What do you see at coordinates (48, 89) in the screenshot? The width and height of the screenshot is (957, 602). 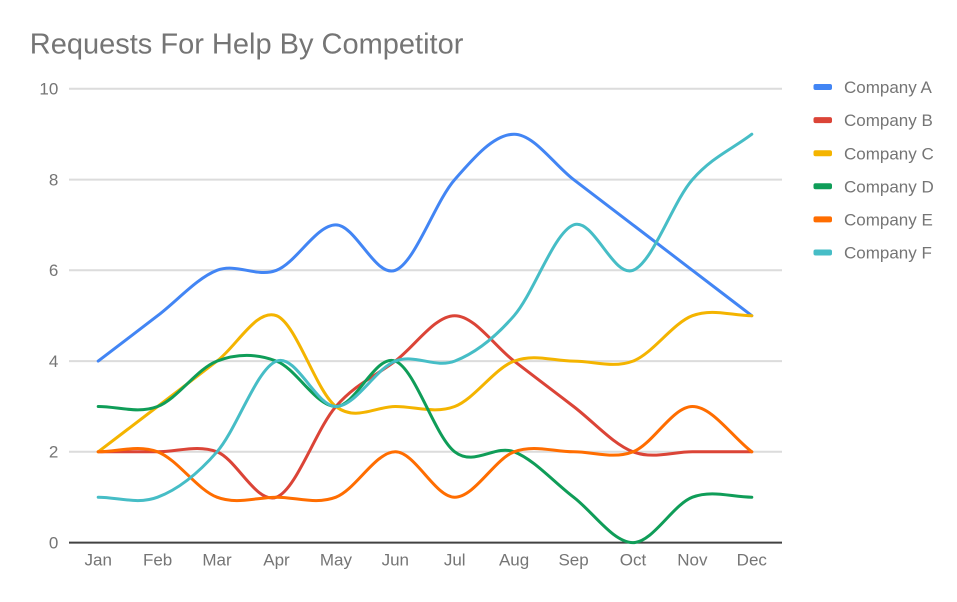 I see `svg-text: 10` at bounding box center [48, 89].